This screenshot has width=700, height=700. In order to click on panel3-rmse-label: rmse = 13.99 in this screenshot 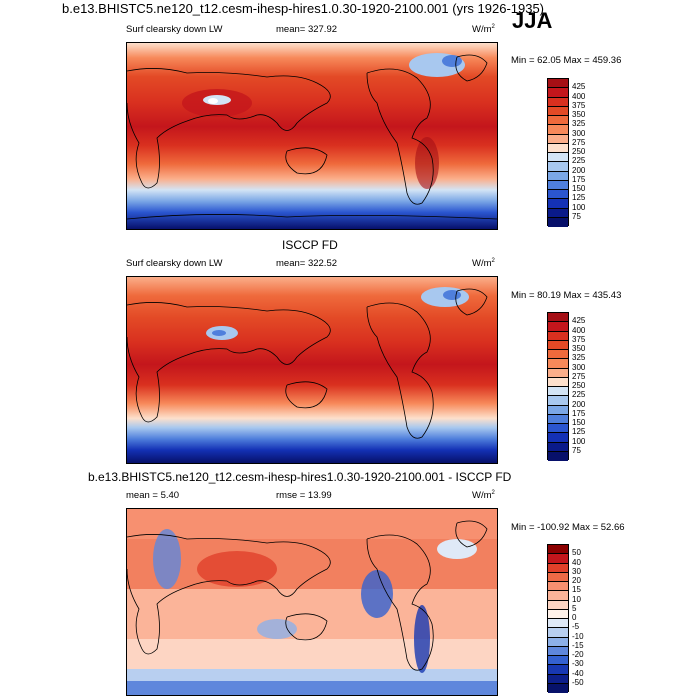, I will do `click(304, 495)`.